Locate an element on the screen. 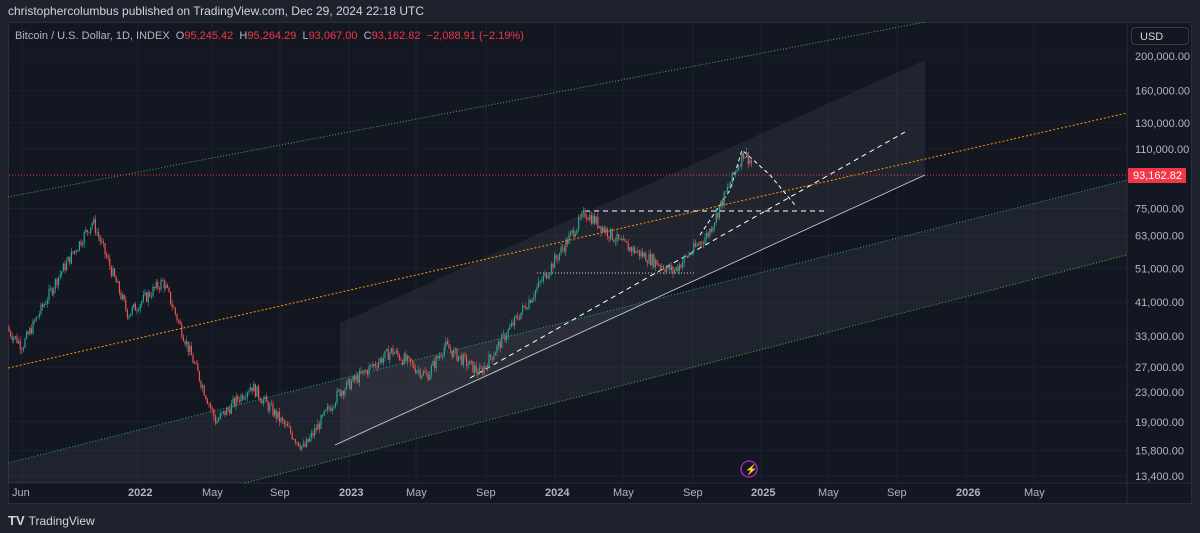 This screenshot has width=1200, height=533. high-label: H is located at coordinates (243, 36).